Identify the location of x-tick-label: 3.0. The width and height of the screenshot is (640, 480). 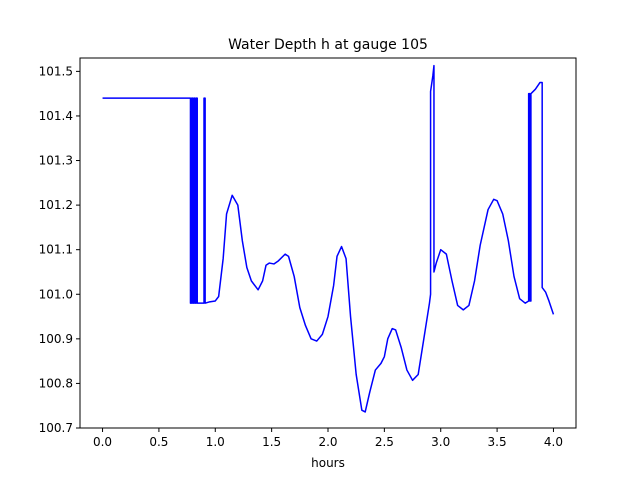
(440, 442).